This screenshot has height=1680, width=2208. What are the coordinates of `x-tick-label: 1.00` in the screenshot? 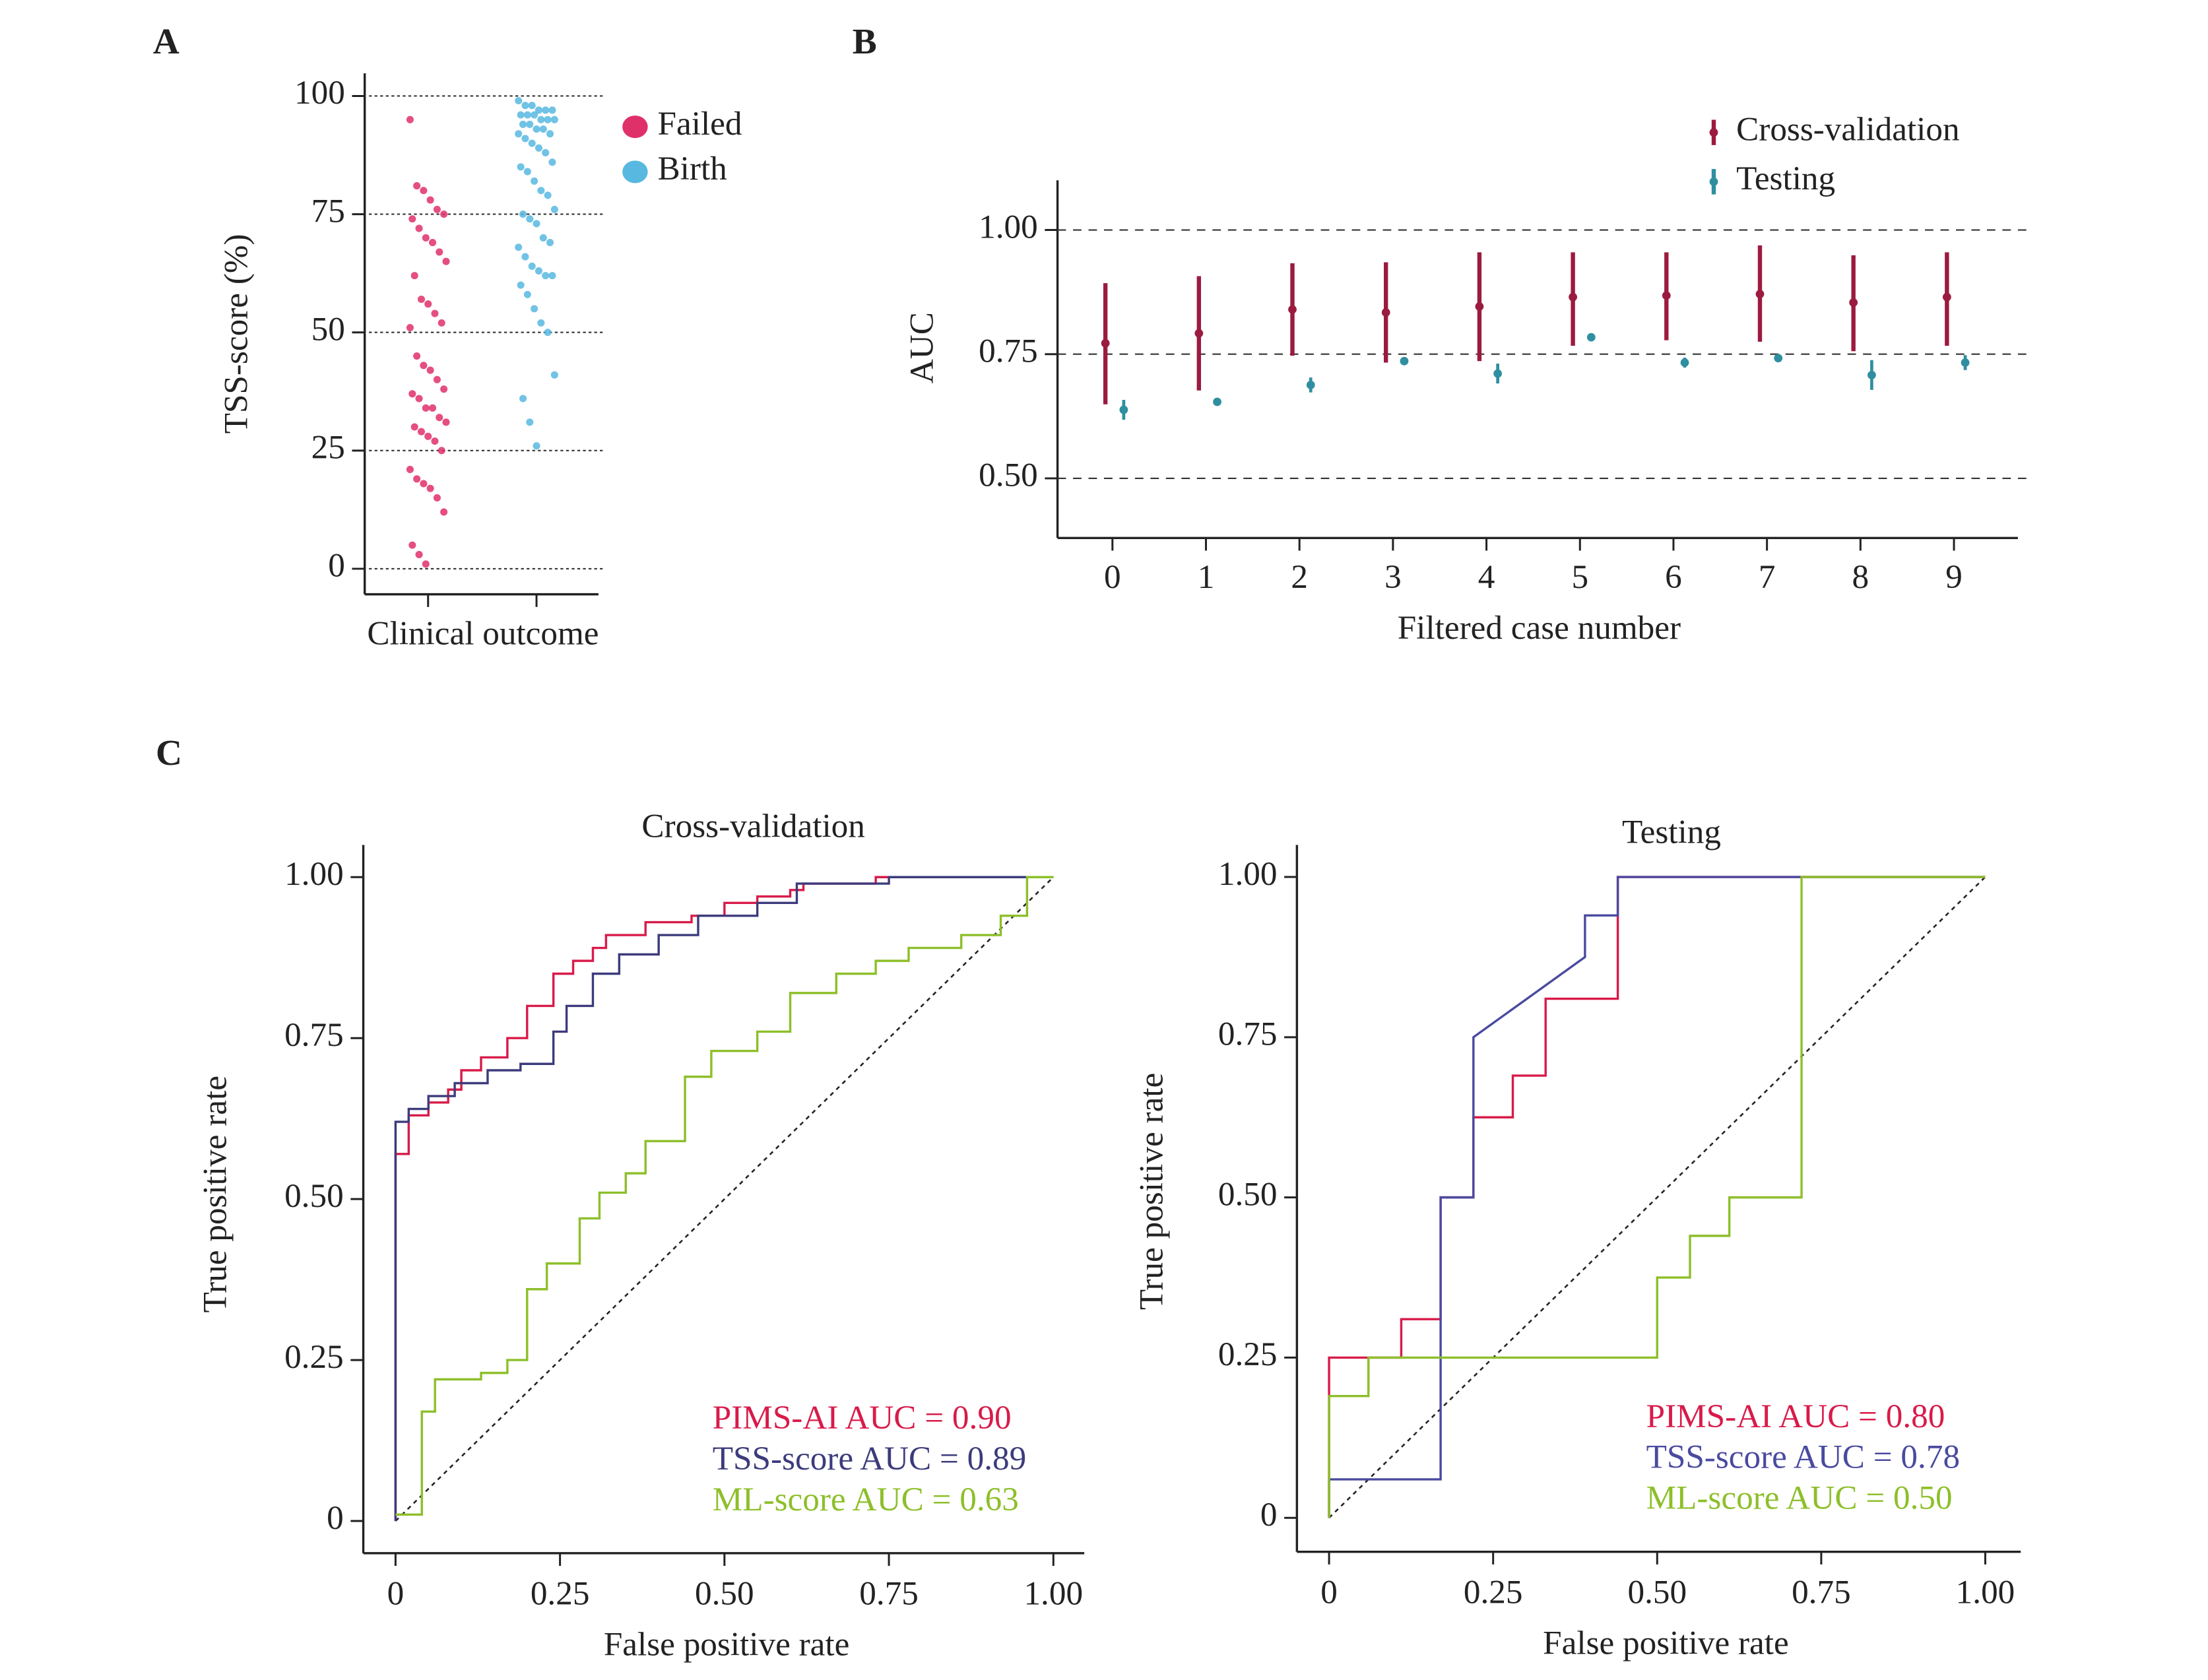 It's located at (1053, 1594).